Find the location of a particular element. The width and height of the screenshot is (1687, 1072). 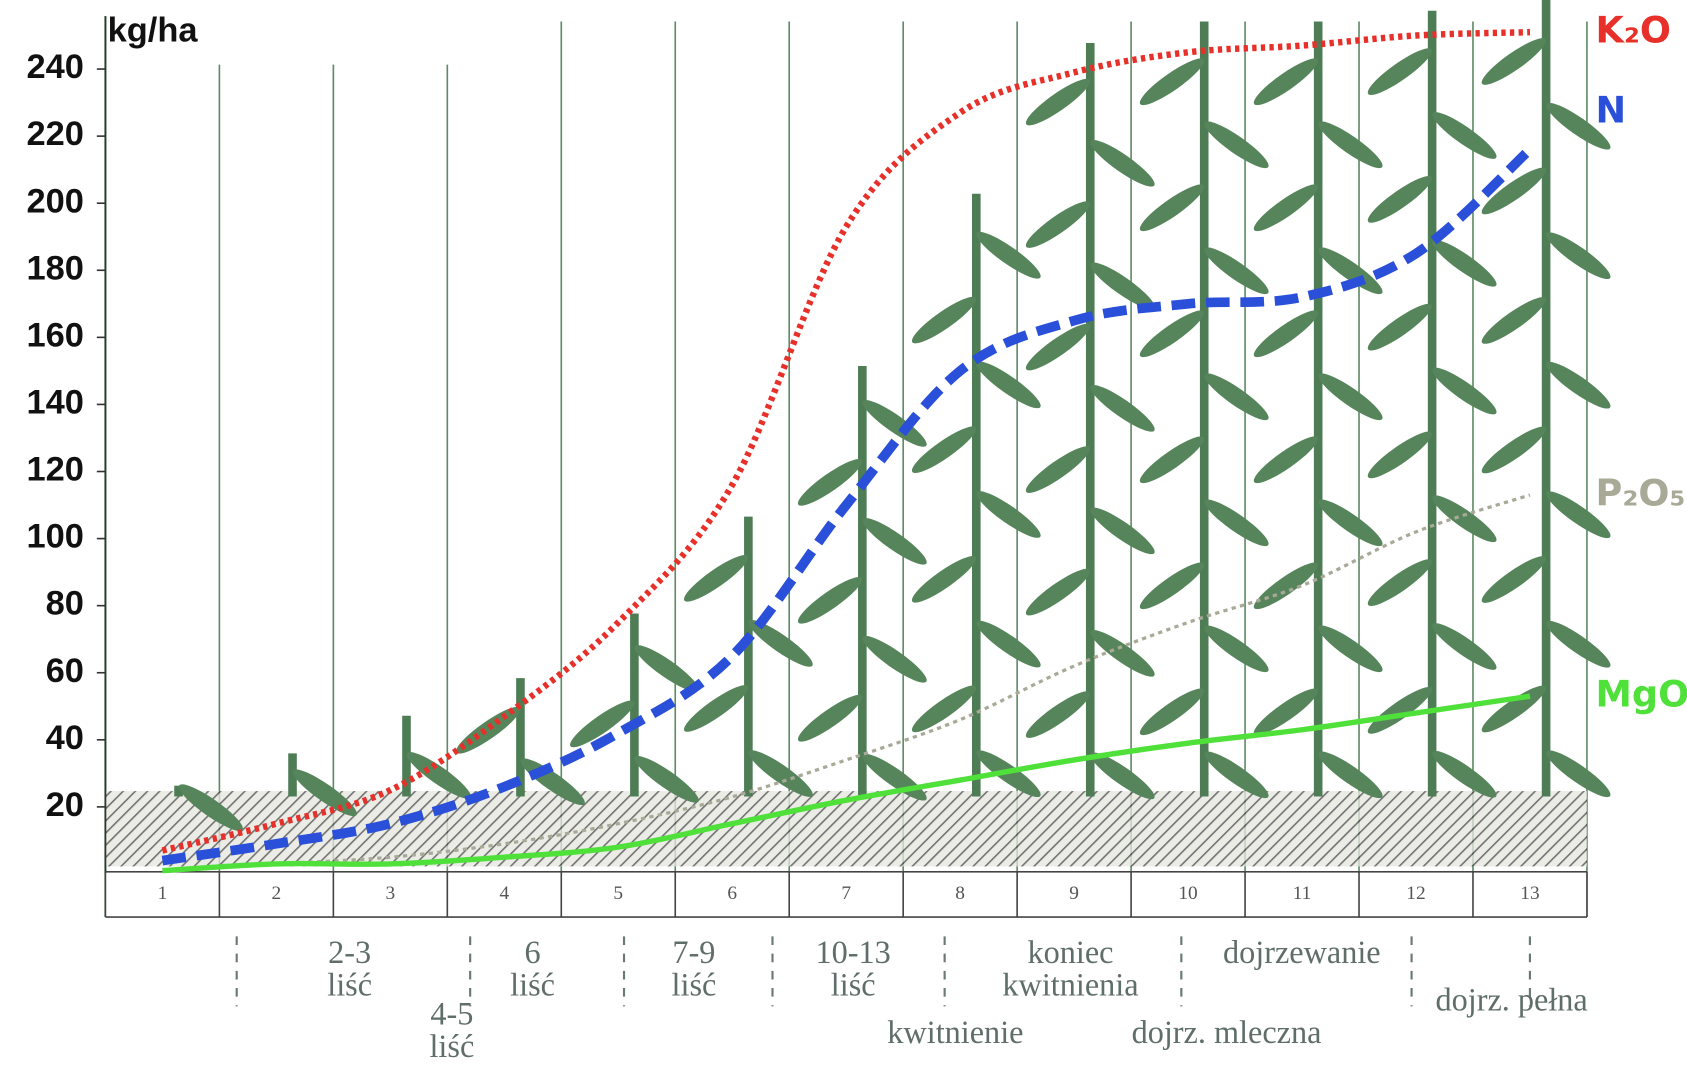

x-tick-label: 3 is located at coordinates (390, 893).